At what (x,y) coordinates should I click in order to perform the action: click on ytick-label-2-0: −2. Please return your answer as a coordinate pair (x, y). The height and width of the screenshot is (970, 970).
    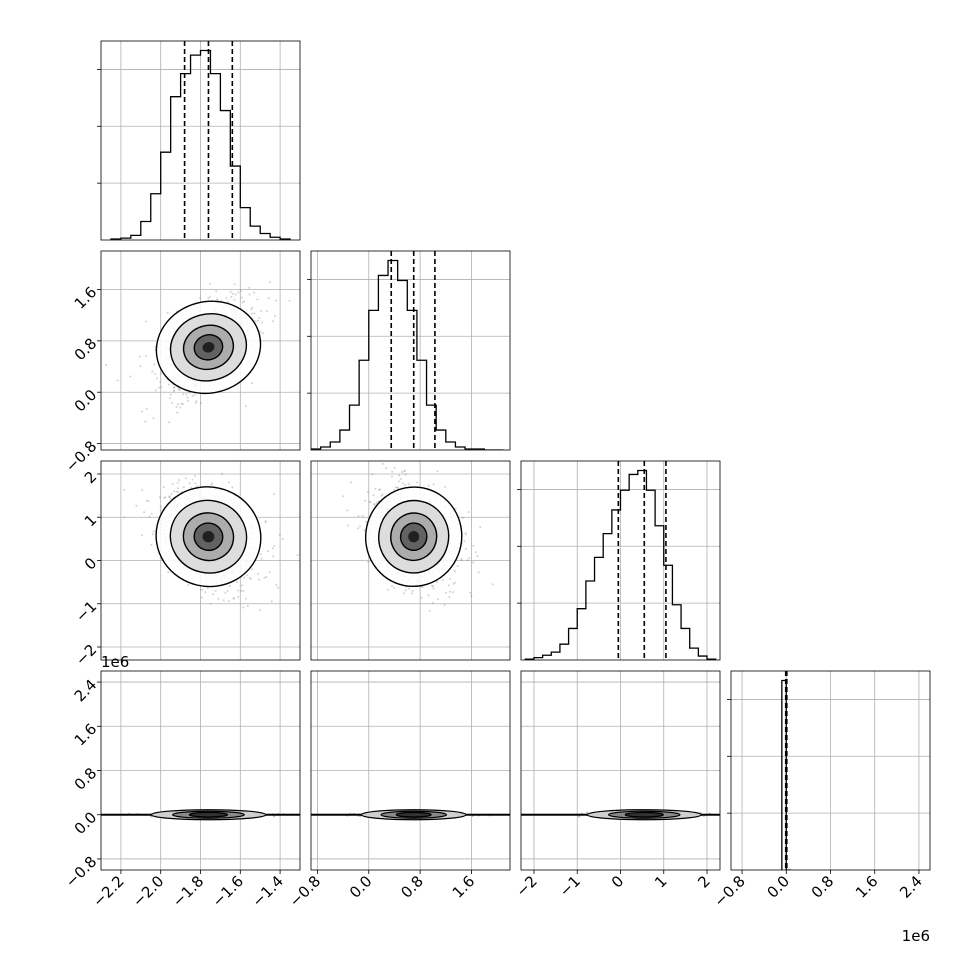
    Looking at the image, I should click on (86, 655).